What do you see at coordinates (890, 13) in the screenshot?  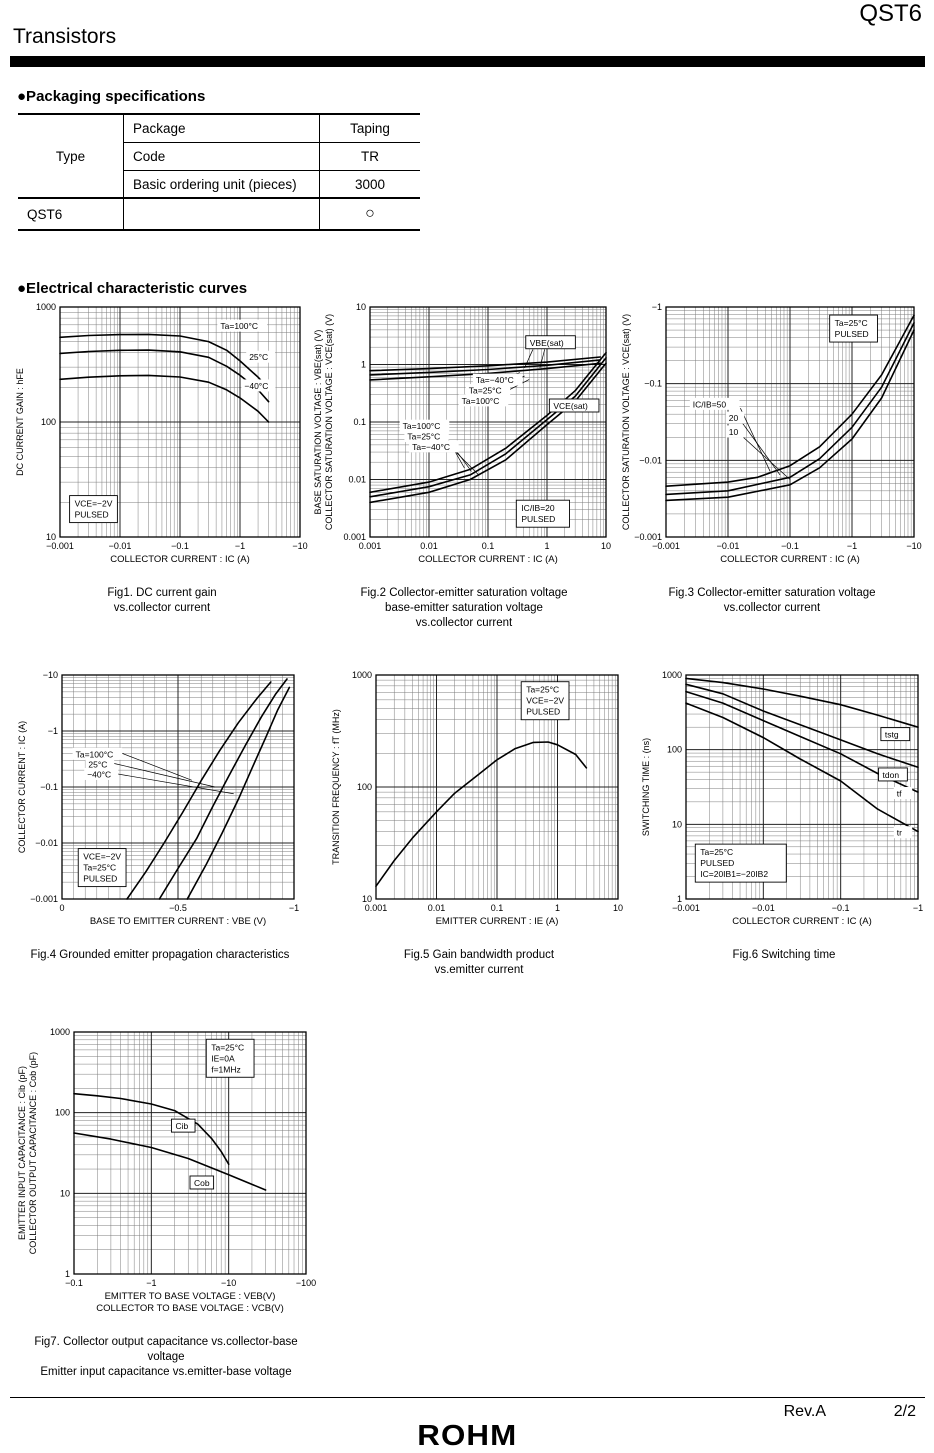 I see `part-number: QST6` at bounding box center [890, 13].